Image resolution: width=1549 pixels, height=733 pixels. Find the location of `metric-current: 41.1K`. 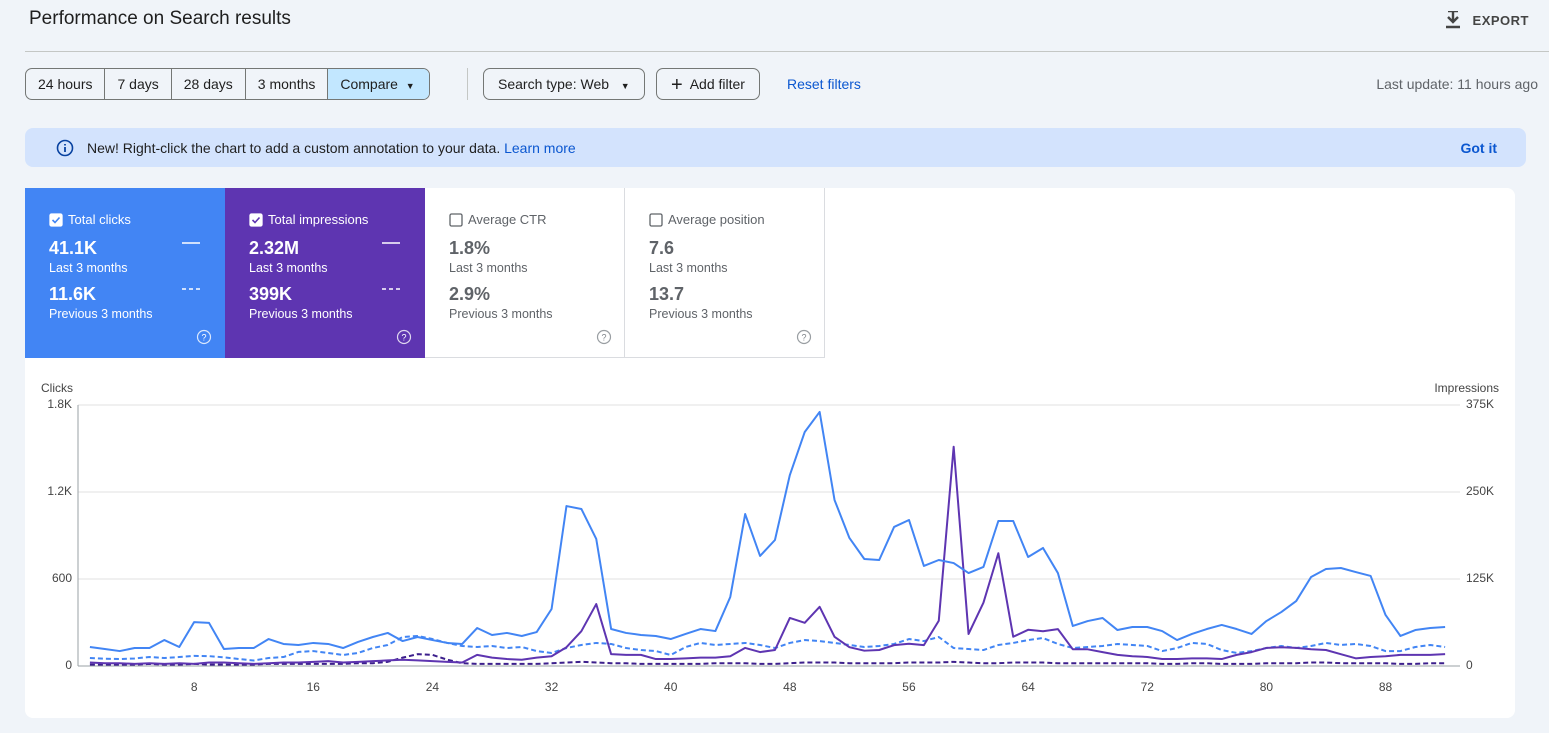

metric-current: 41.1K is located at coordinates (73, 248).